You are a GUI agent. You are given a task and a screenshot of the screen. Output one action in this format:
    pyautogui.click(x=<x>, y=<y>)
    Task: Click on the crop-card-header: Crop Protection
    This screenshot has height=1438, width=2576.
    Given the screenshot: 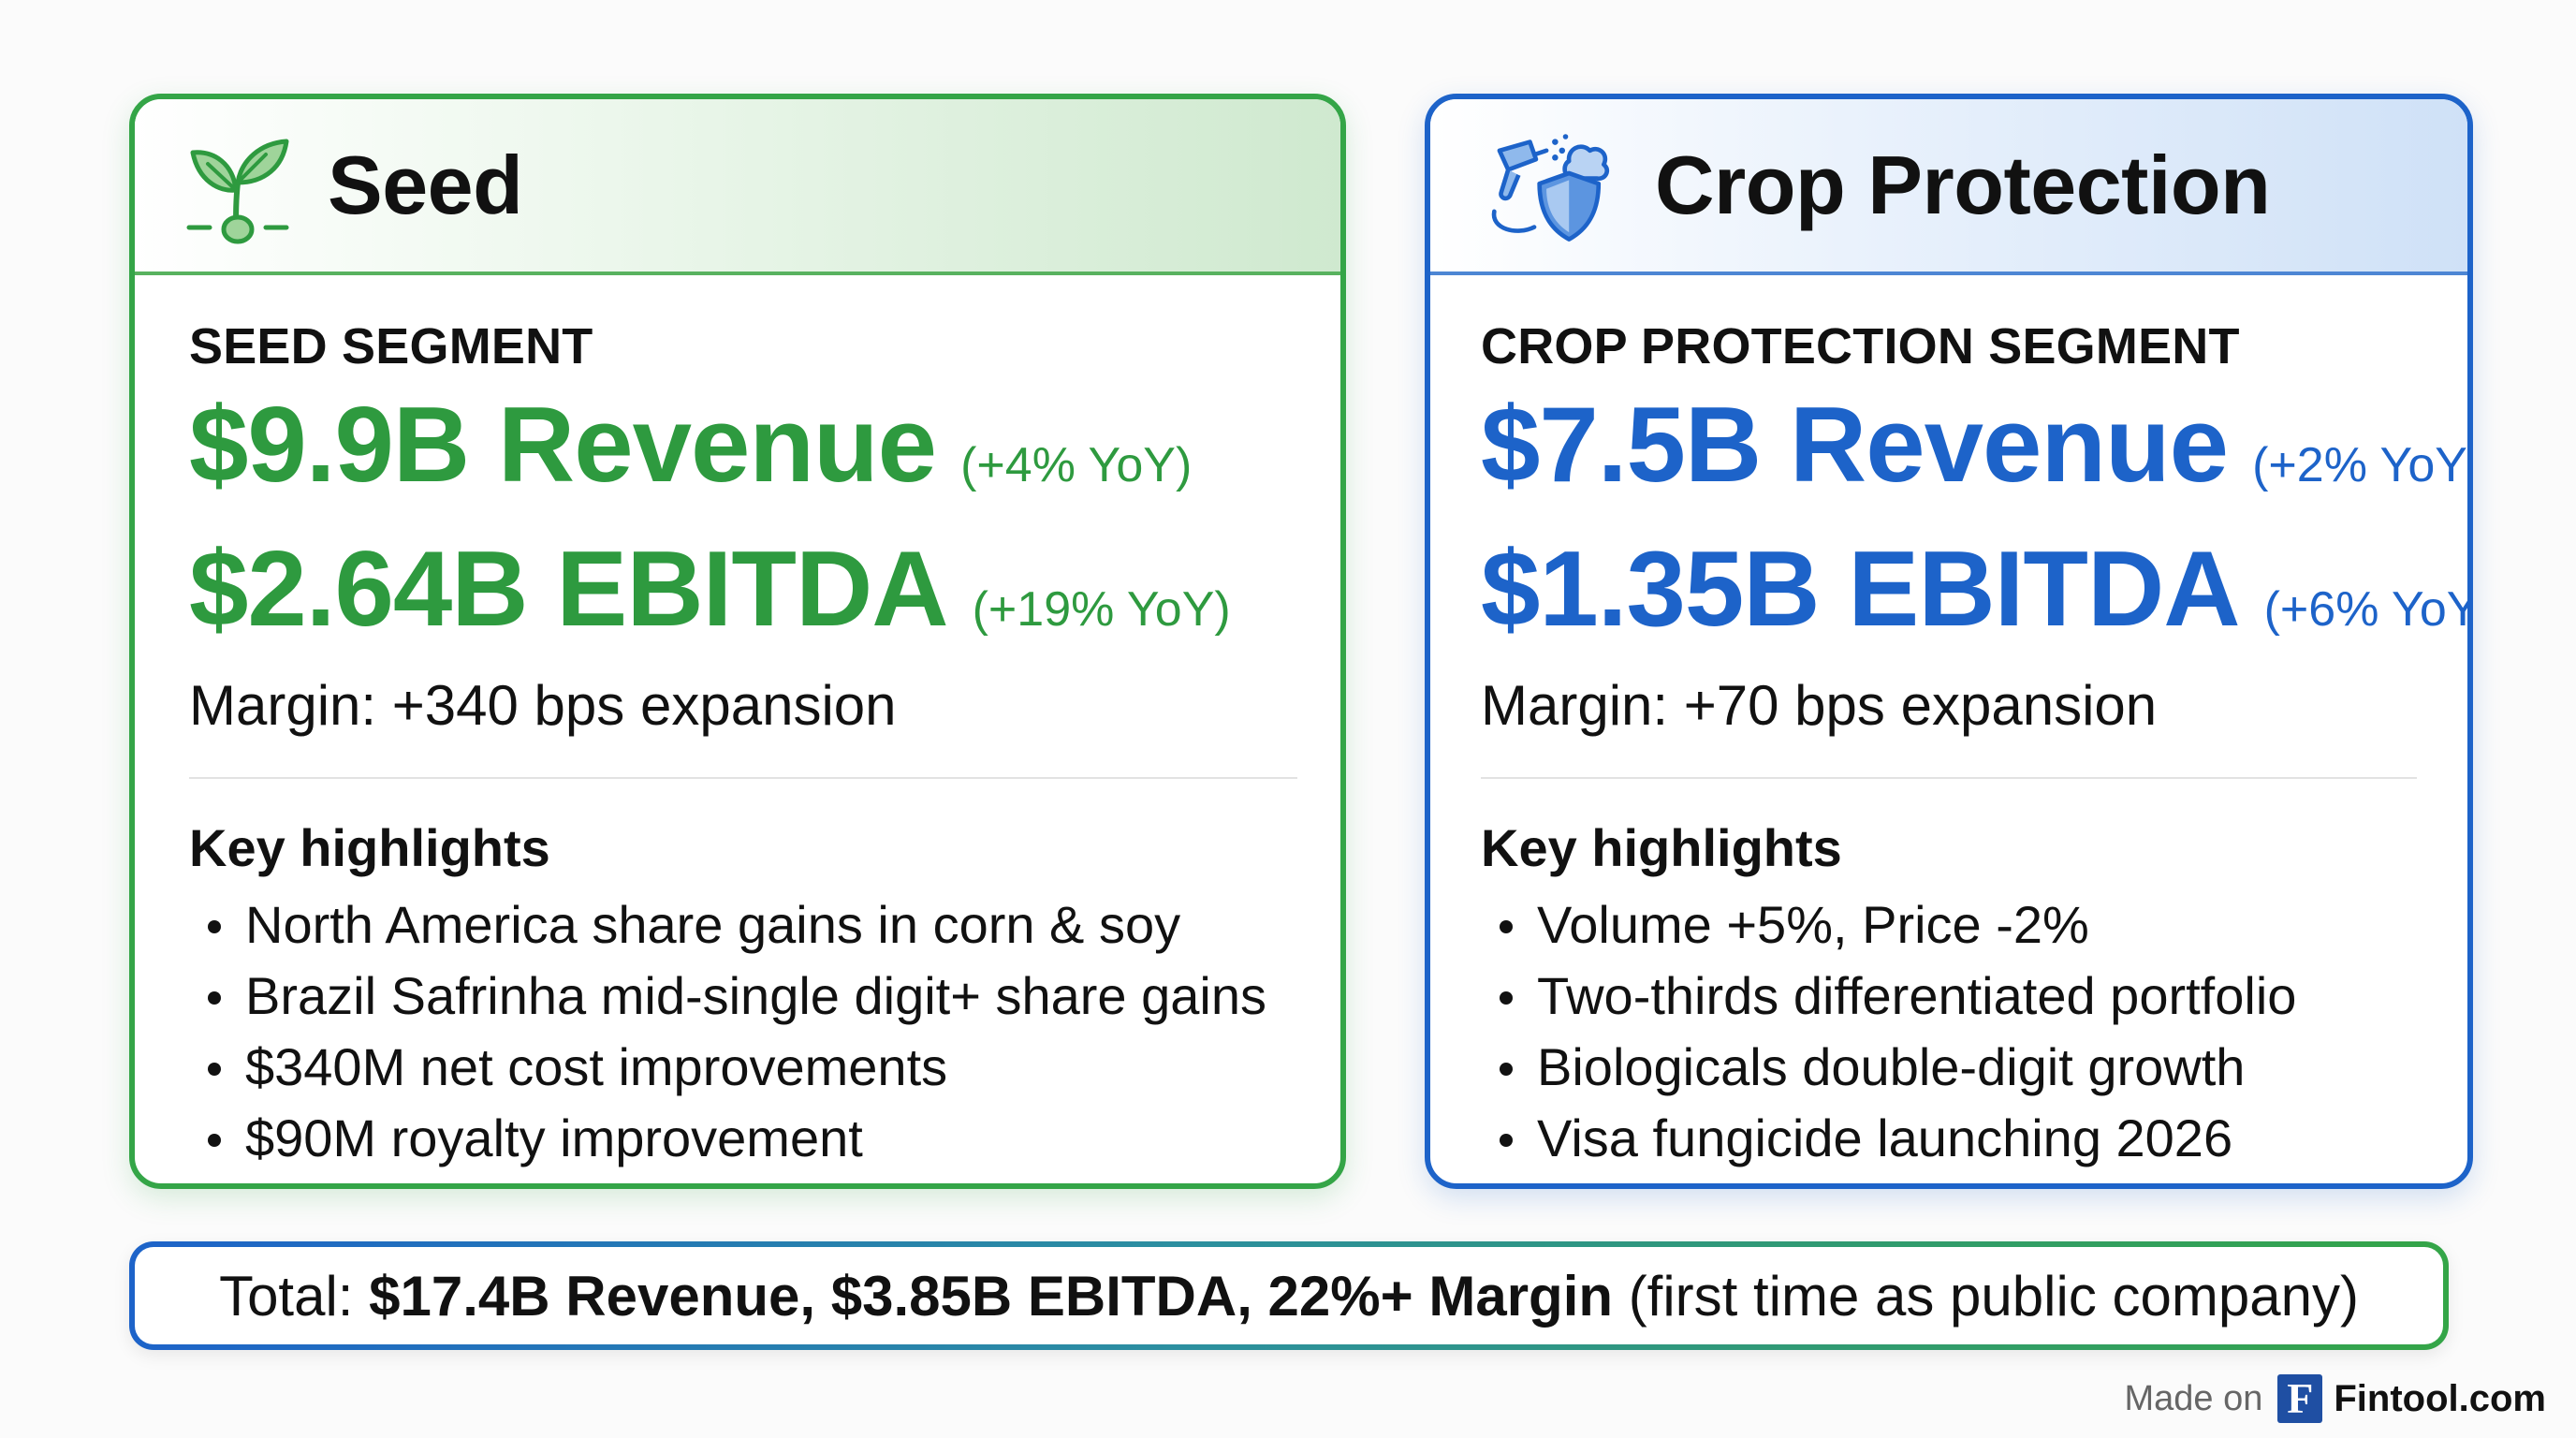 What is the action you would take?
    pyautogui.click(x=1949, y=187)
    